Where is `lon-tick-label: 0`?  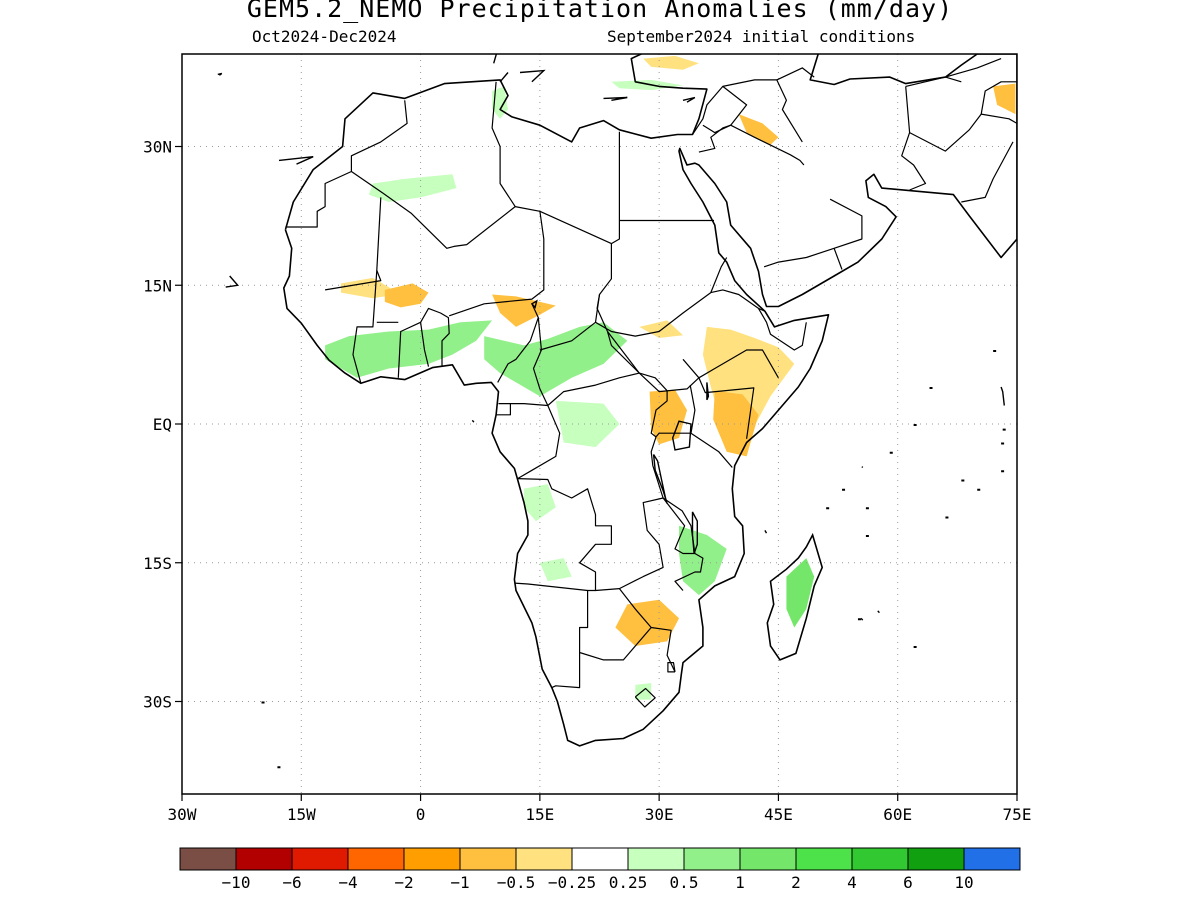
lon-tick-label: 0 is located at coordinates (421, 814).